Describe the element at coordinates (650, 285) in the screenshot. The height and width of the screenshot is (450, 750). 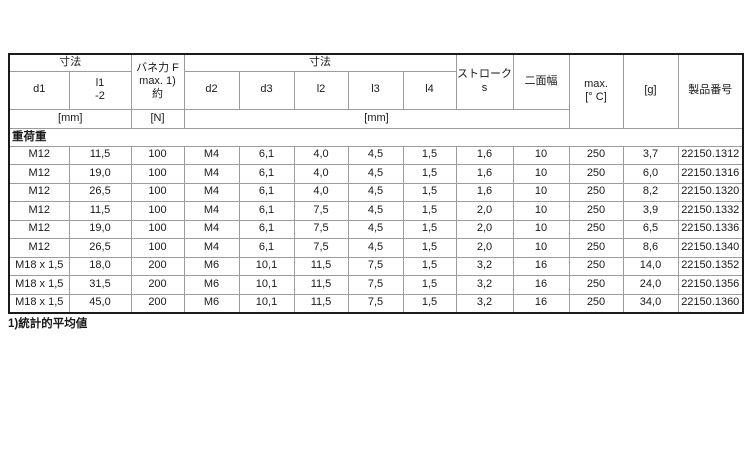
I see `table-cell: 24,0` at that location.